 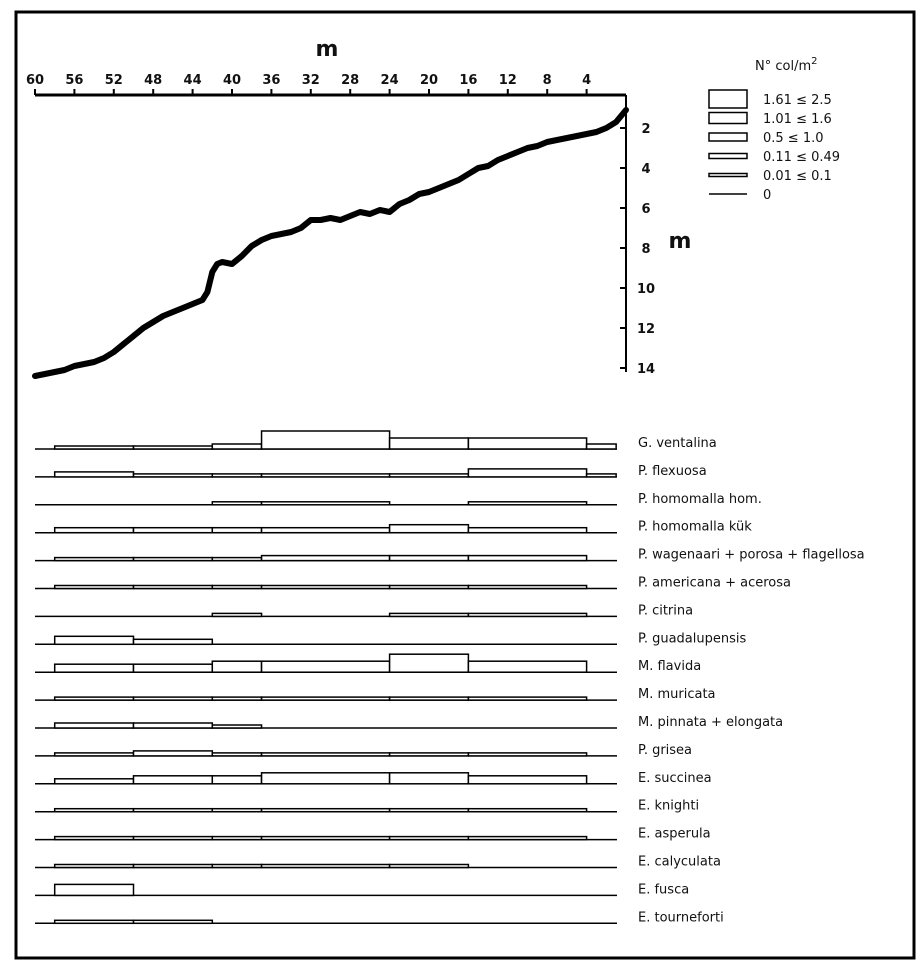 I want to click on species-label: P. wagenaari + porosa + flagellosa, so click(x=751, y=555).